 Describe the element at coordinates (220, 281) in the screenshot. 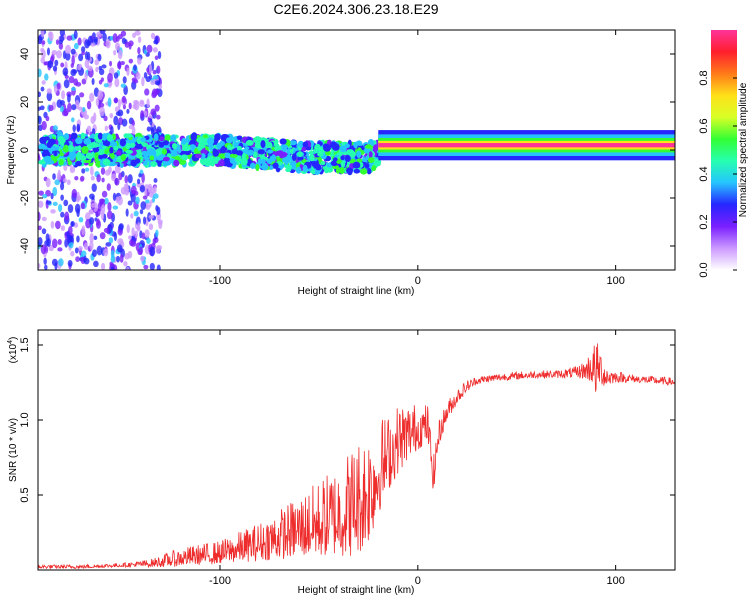

I see `x-tick-label: -100` at that location.